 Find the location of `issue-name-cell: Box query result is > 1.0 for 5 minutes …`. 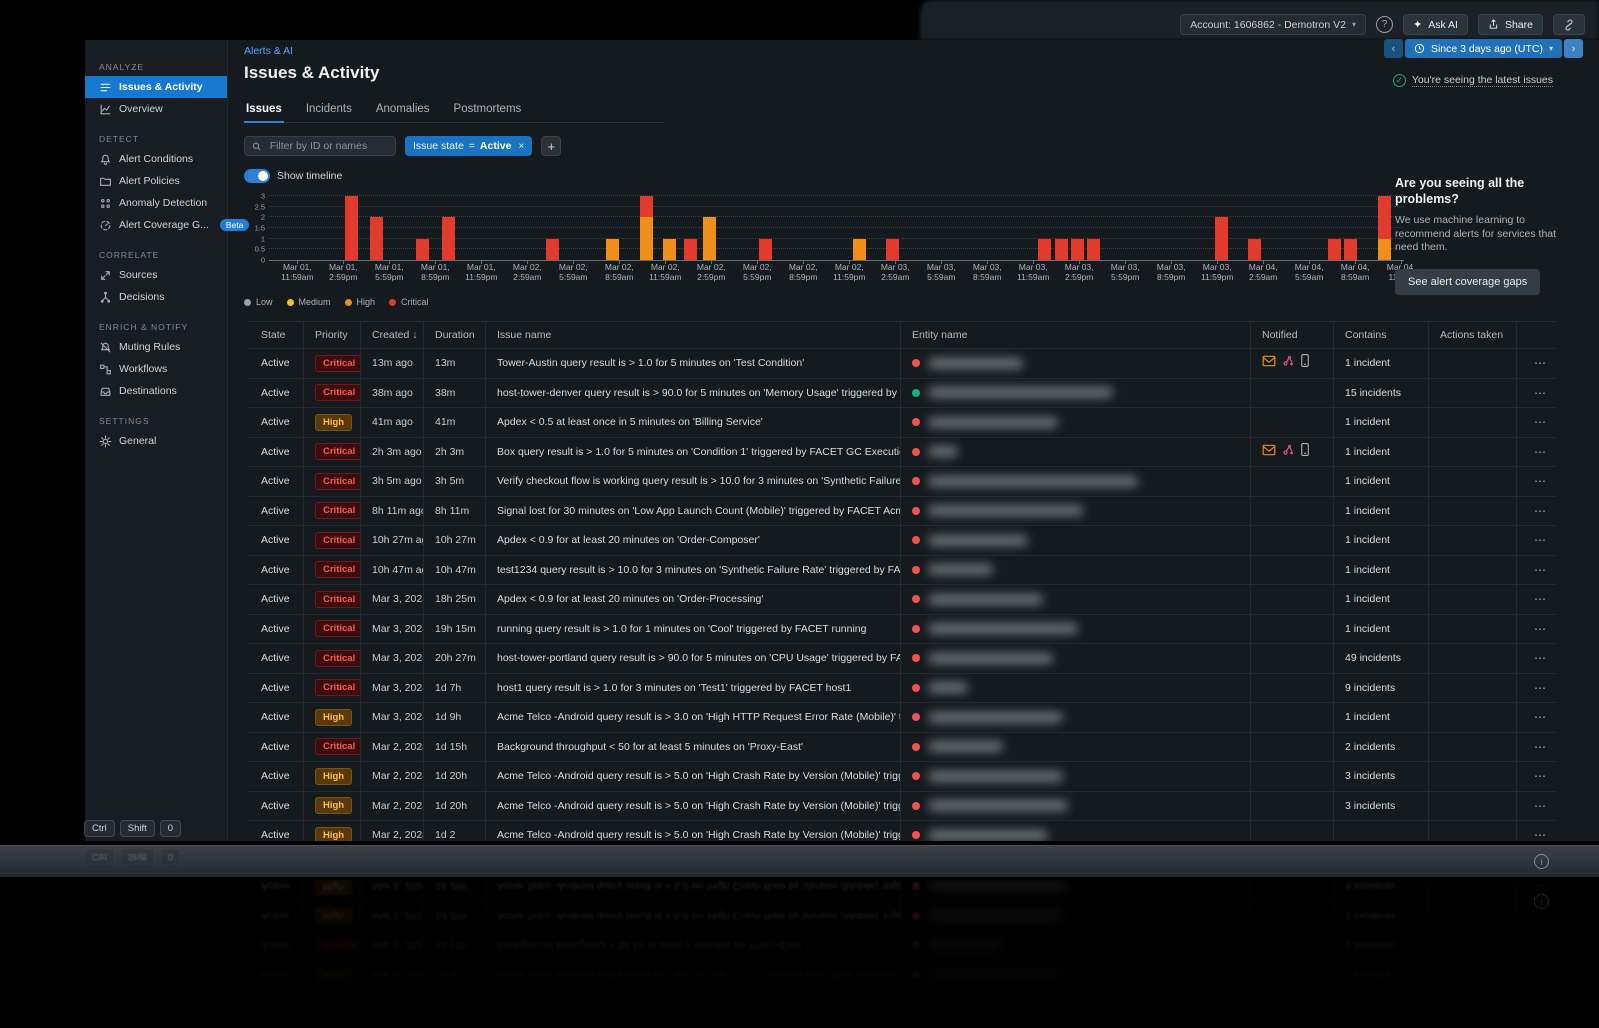

issue-name-cell: Box query result is > 1.0 for 5 minutes … is located at coordinates (692, 451).